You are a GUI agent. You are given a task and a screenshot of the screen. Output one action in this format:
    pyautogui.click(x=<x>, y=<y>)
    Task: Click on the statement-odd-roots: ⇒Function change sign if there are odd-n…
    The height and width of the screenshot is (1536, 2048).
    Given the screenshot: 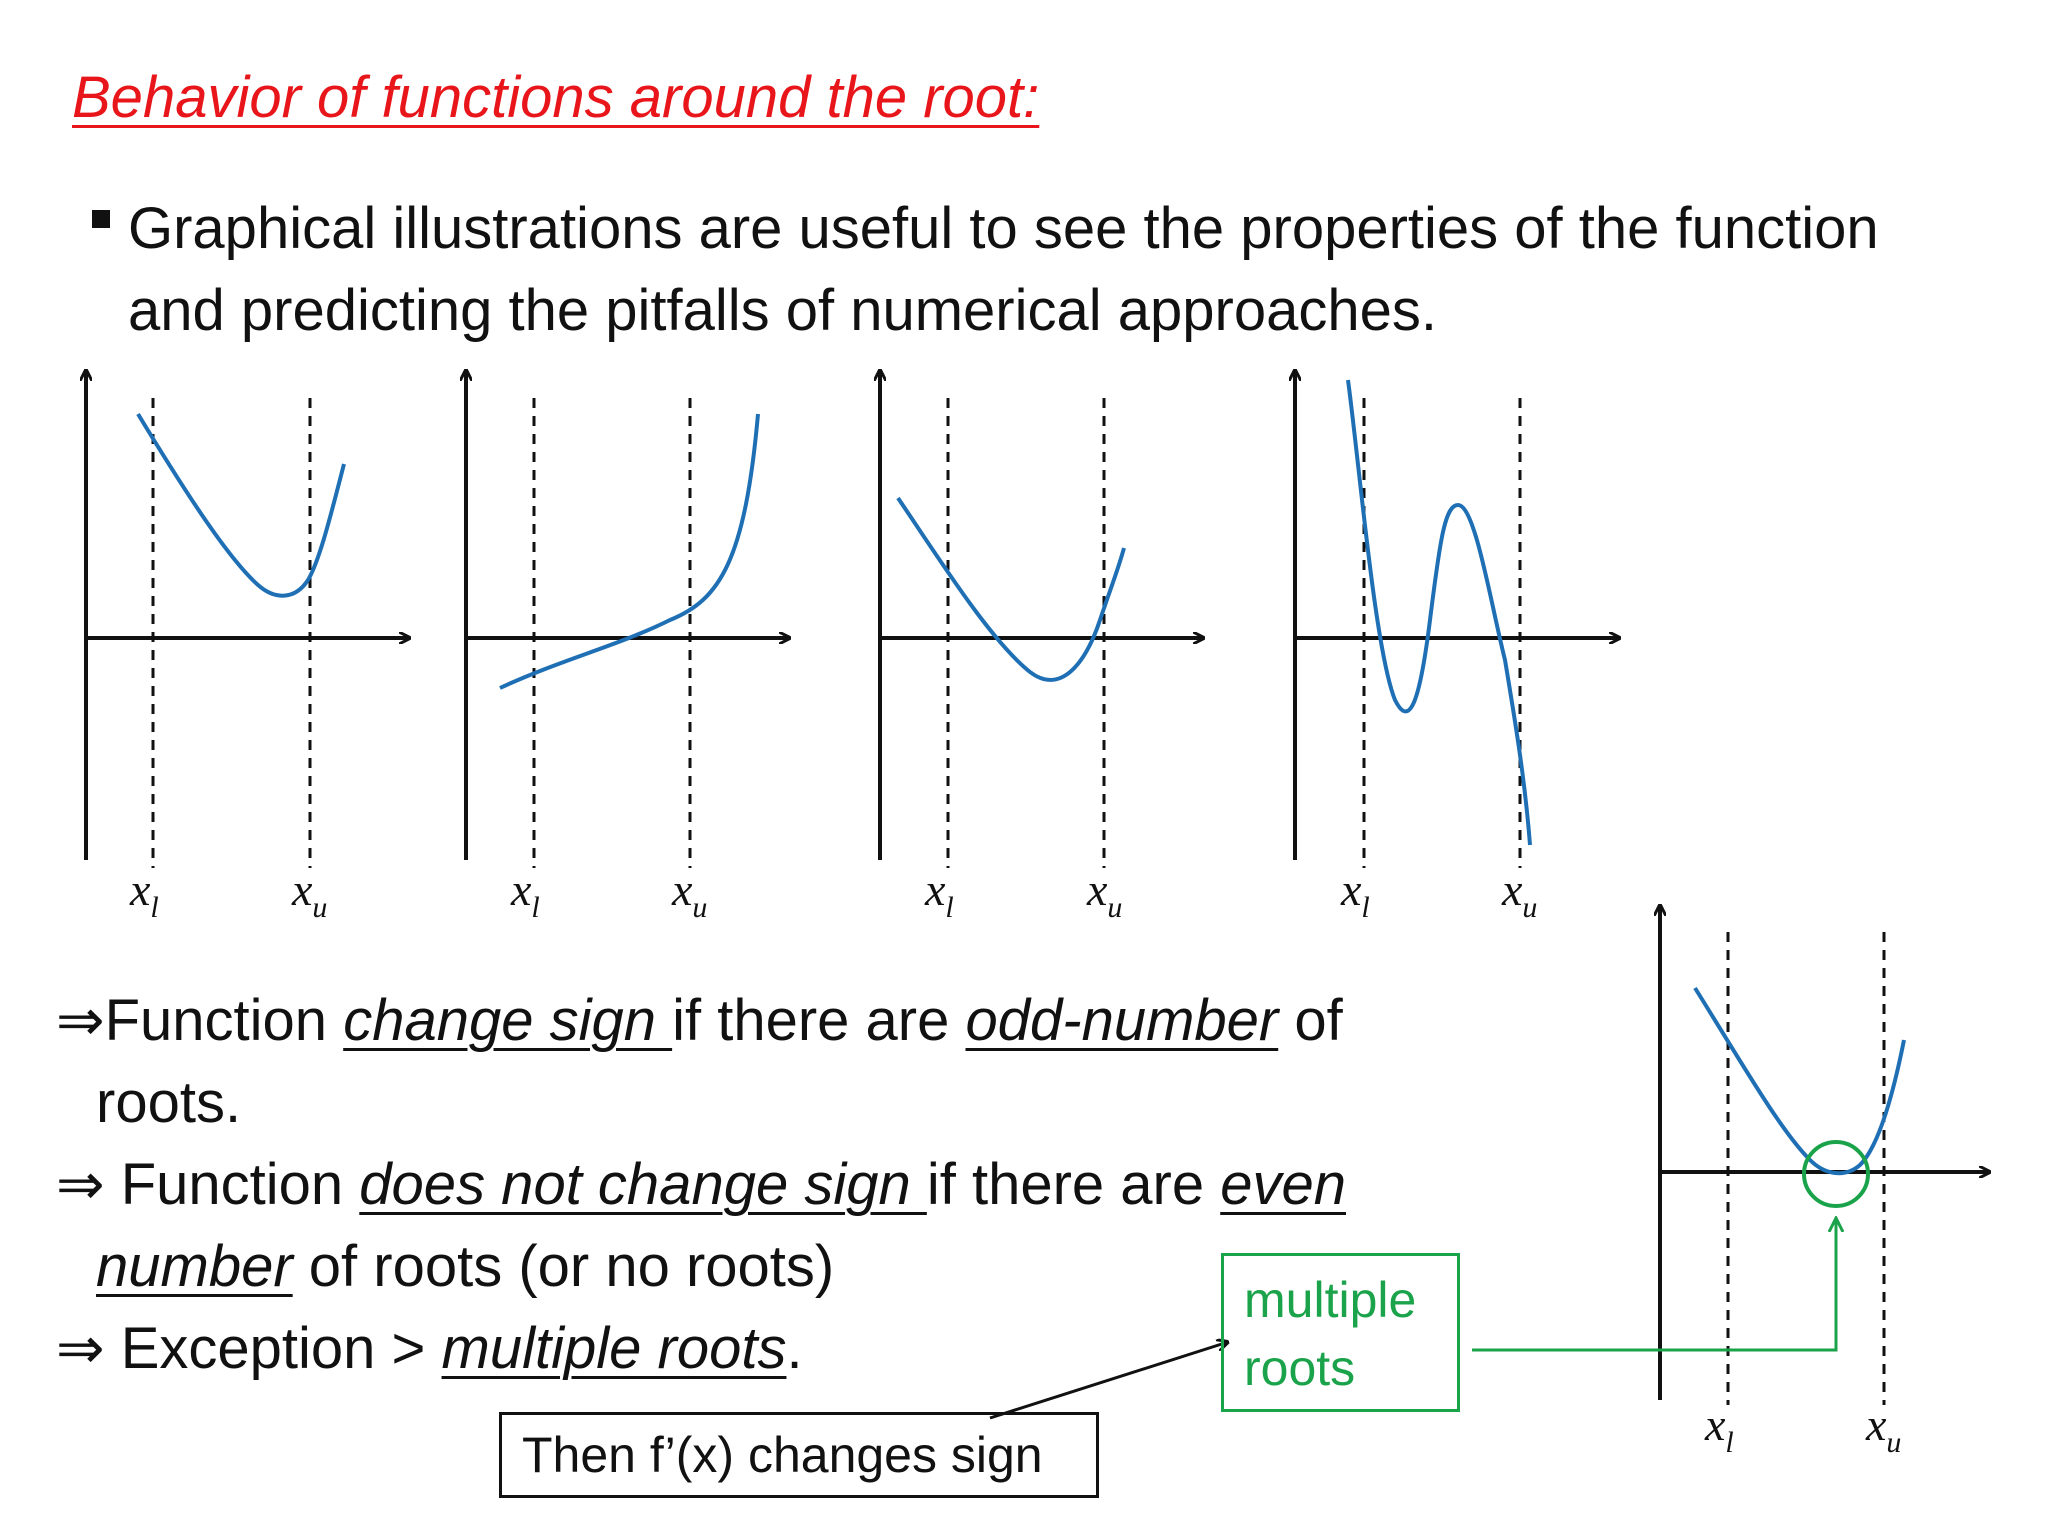 What is the action you would take?
    pyautogui.click(x=699, y=1020)
    